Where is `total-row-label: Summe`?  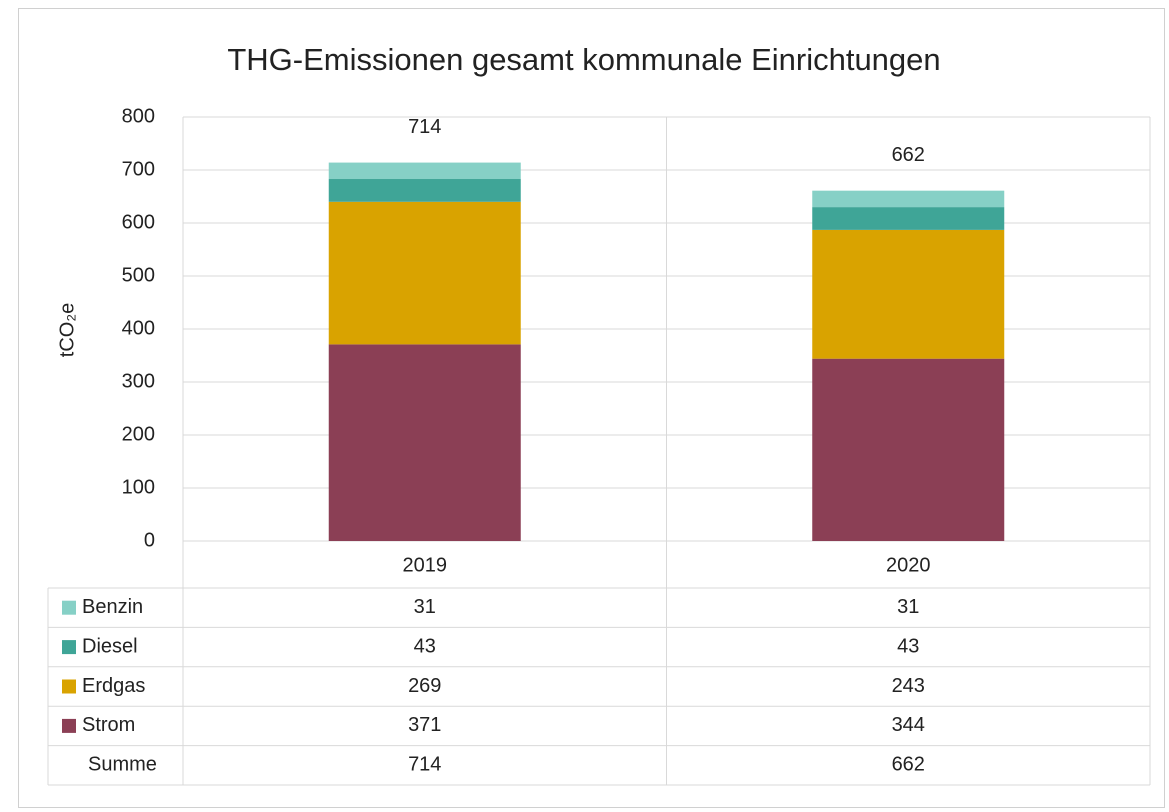 total-row-label: Summe is located at coordinates (122, 765).